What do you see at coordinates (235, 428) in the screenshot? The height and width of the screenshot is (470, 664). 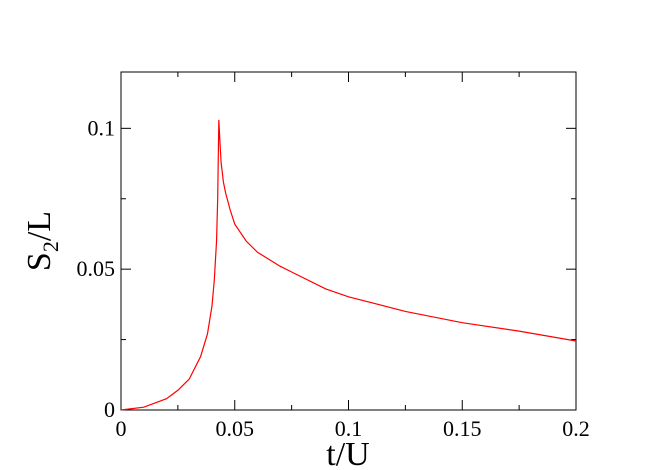 I see `x-tick-label: 0.05` at bounding box center [235, 428].